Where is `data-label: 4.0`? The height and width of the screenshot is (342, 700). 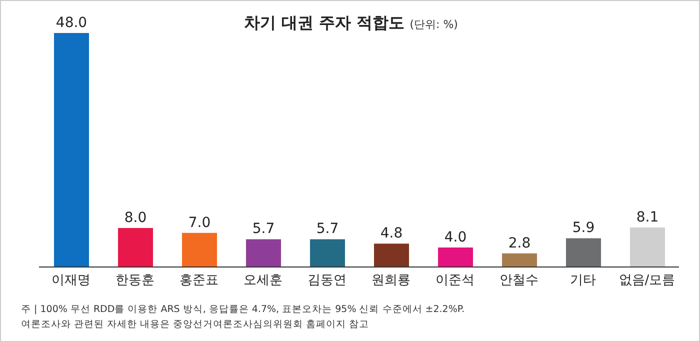
data-label: 4.0 is located at coordinates (455, 238).